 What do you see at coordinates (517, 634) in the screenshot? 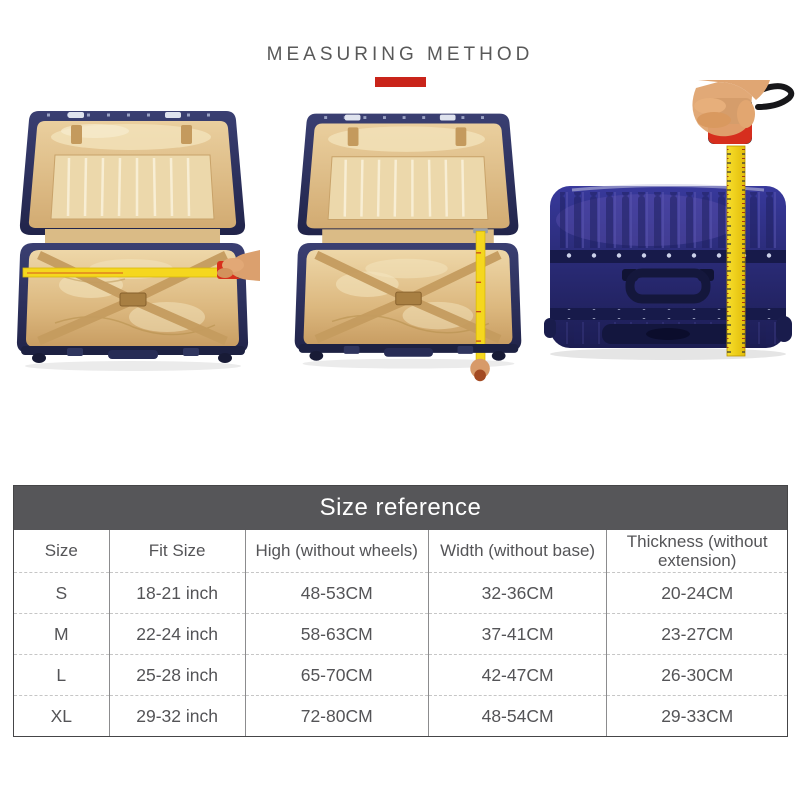
I see `cell-width: 37-41CM` at bounding box center [517, 634].